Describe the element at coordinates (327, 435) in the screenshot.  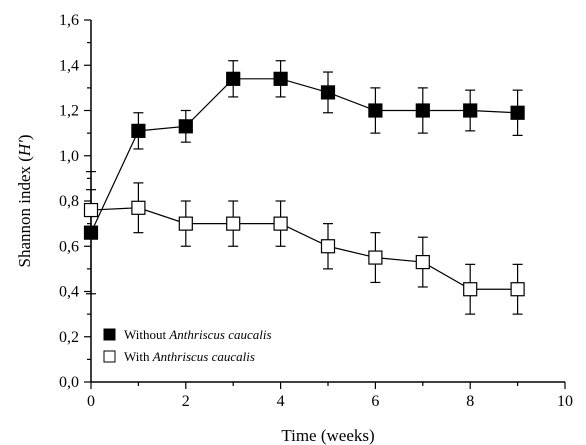
I see `x-axis-label: Time (weeks)` at that location.